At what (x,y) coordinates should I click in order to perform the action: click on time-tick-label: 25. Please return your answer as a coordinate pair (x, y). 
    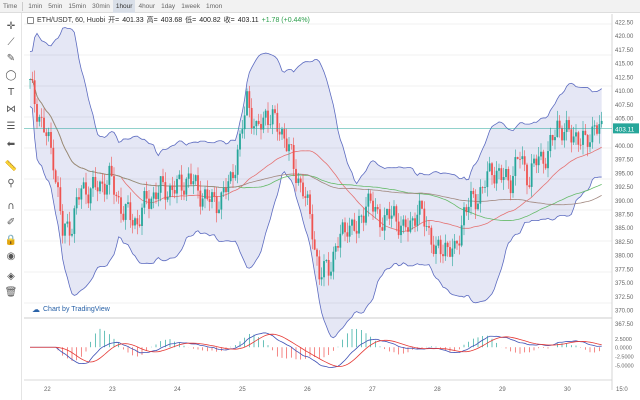
    Looking at the image, I should click on (242, 390).